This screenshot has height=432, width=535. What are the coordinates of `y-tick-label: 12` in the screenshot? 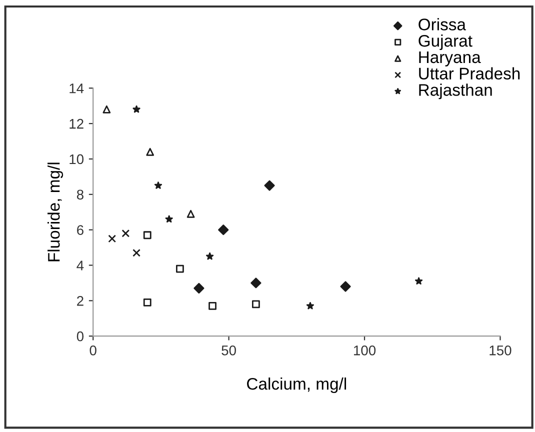 It's located at (77, 123).